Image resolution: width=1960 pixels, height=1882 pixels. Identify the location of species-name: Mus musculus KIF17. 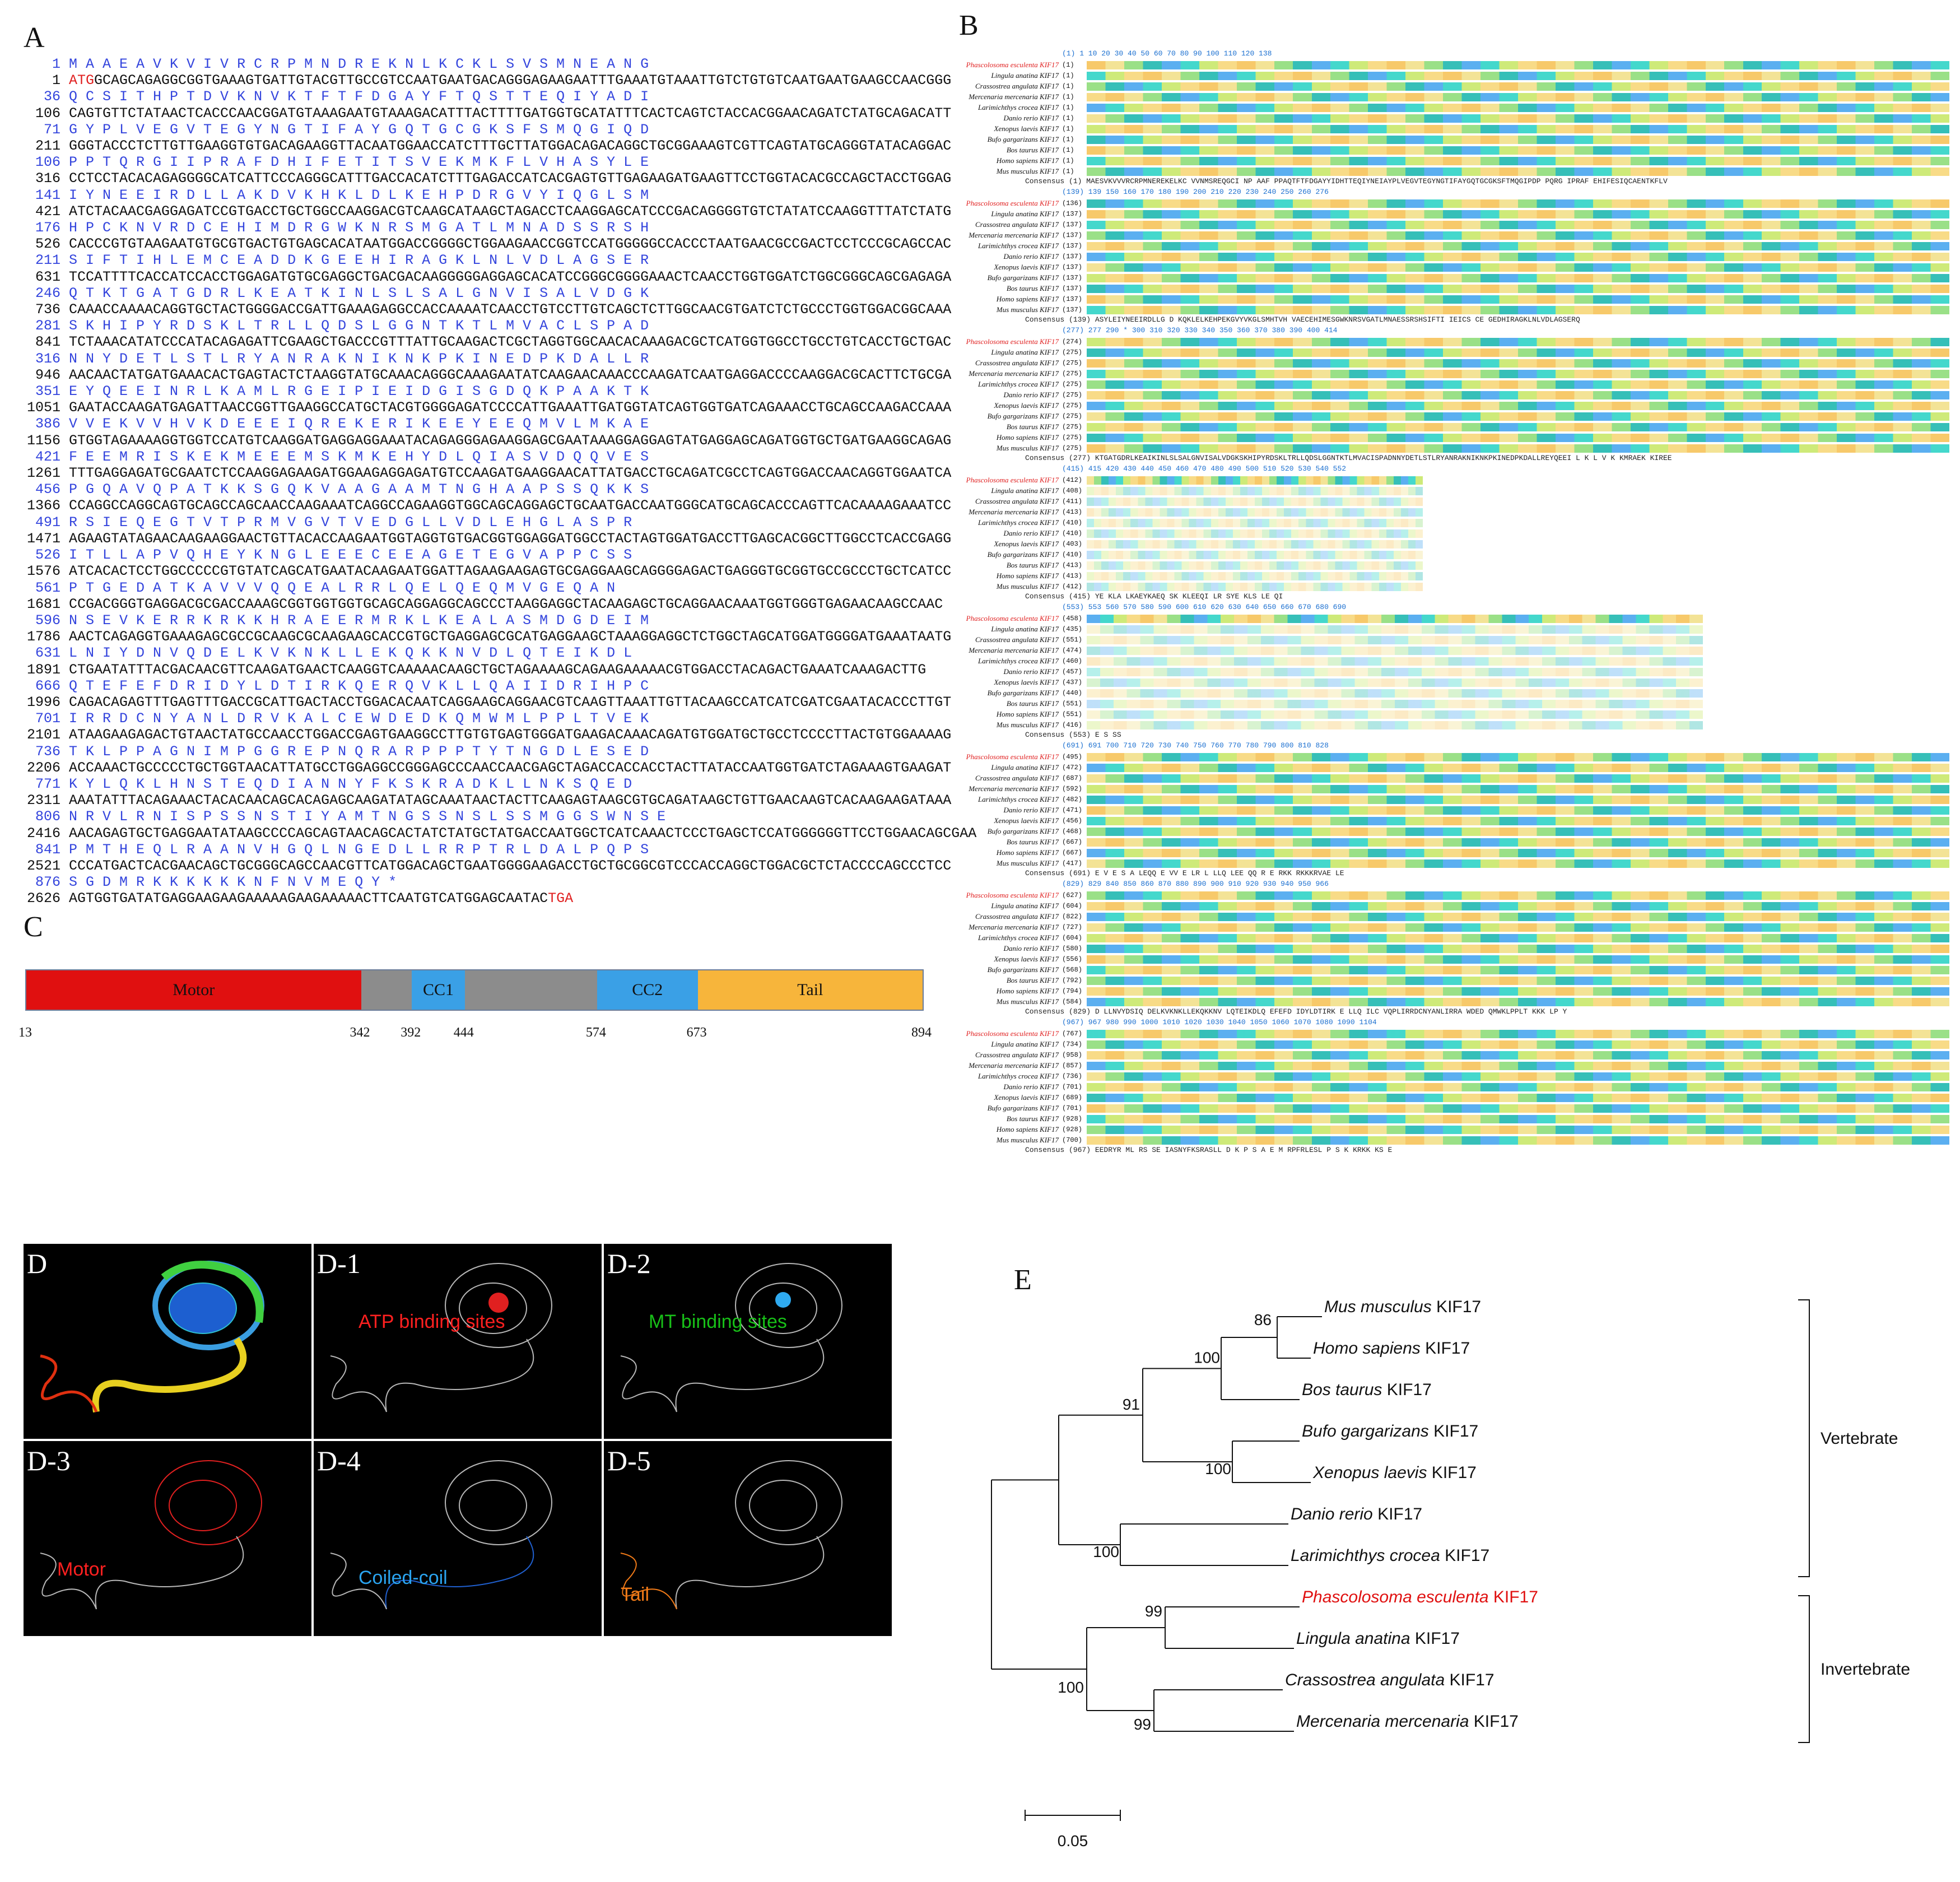
(1027, 171).